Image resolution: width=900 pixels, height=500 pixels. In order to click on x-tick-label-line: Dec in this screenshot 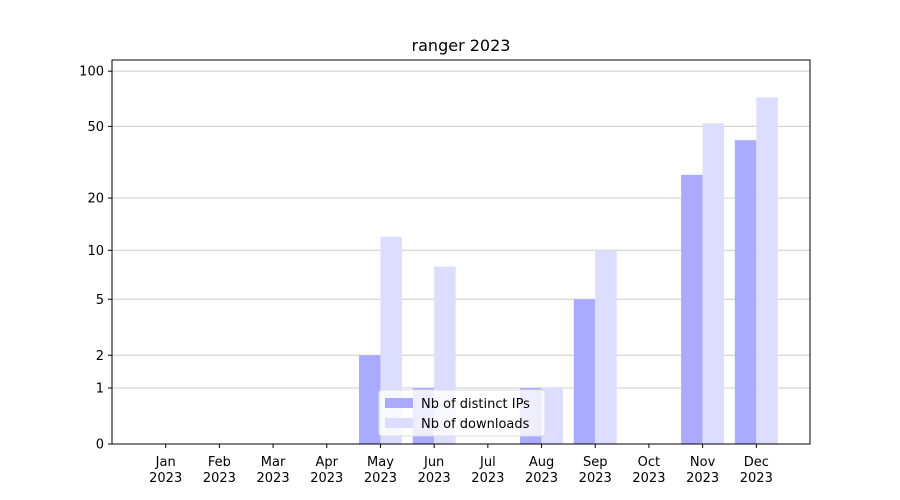, I will do `click(756, 462)`.